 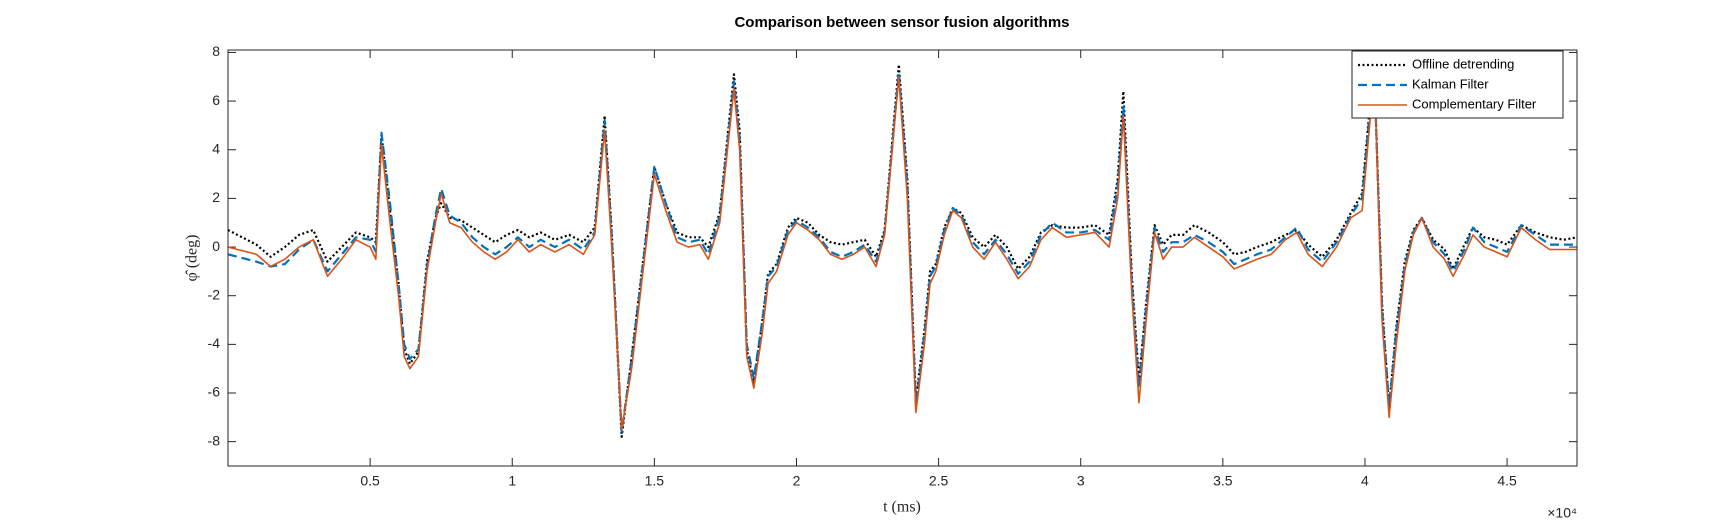 What do you see at coordinates (512, 481) in the screenshot?
I see `x-tick-label: 1` at bounding box center [512, 481].